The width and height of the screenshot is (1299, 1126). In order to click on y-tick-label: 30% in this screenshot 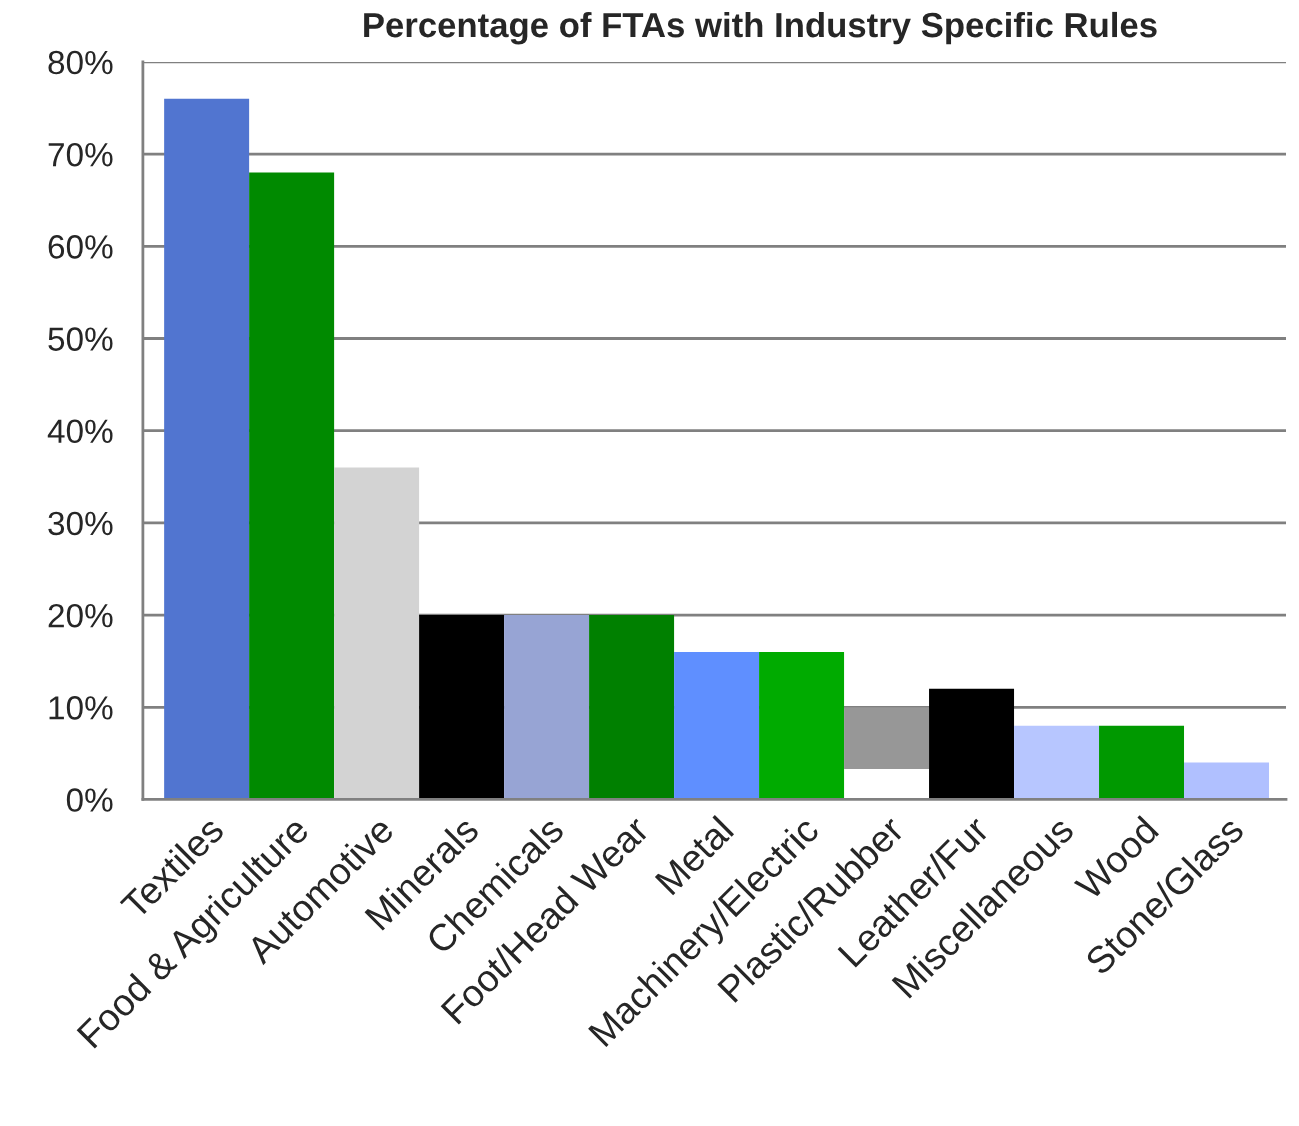, I will do `click(80, 523)`.